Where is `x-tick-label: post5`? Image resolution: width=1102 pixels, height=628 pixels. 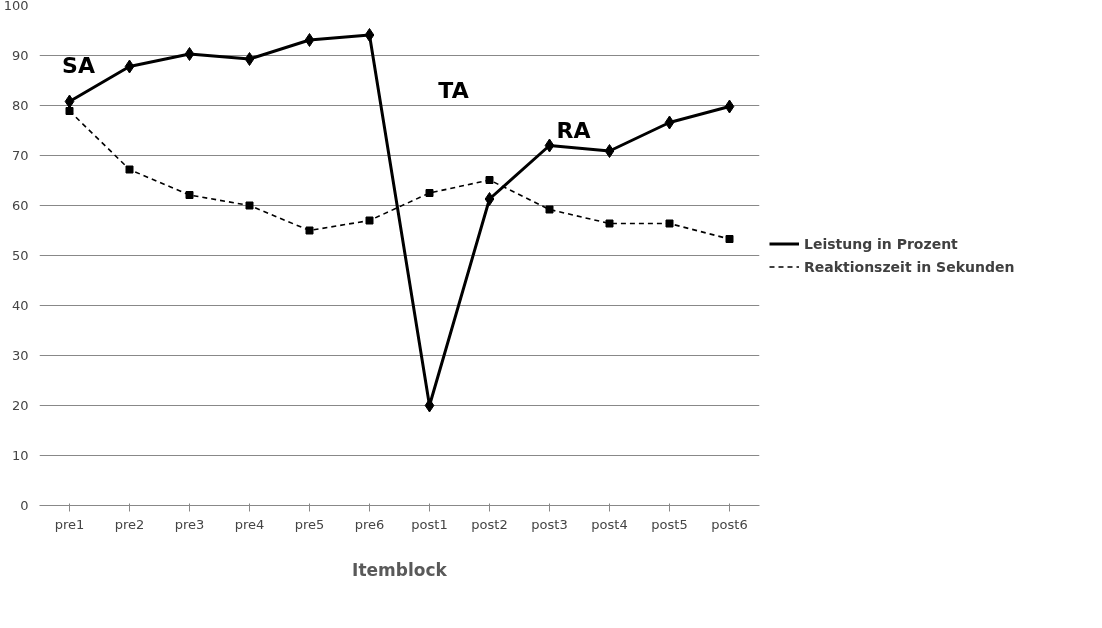
x-tick-label: post5 is located at coordinates (669, 524).